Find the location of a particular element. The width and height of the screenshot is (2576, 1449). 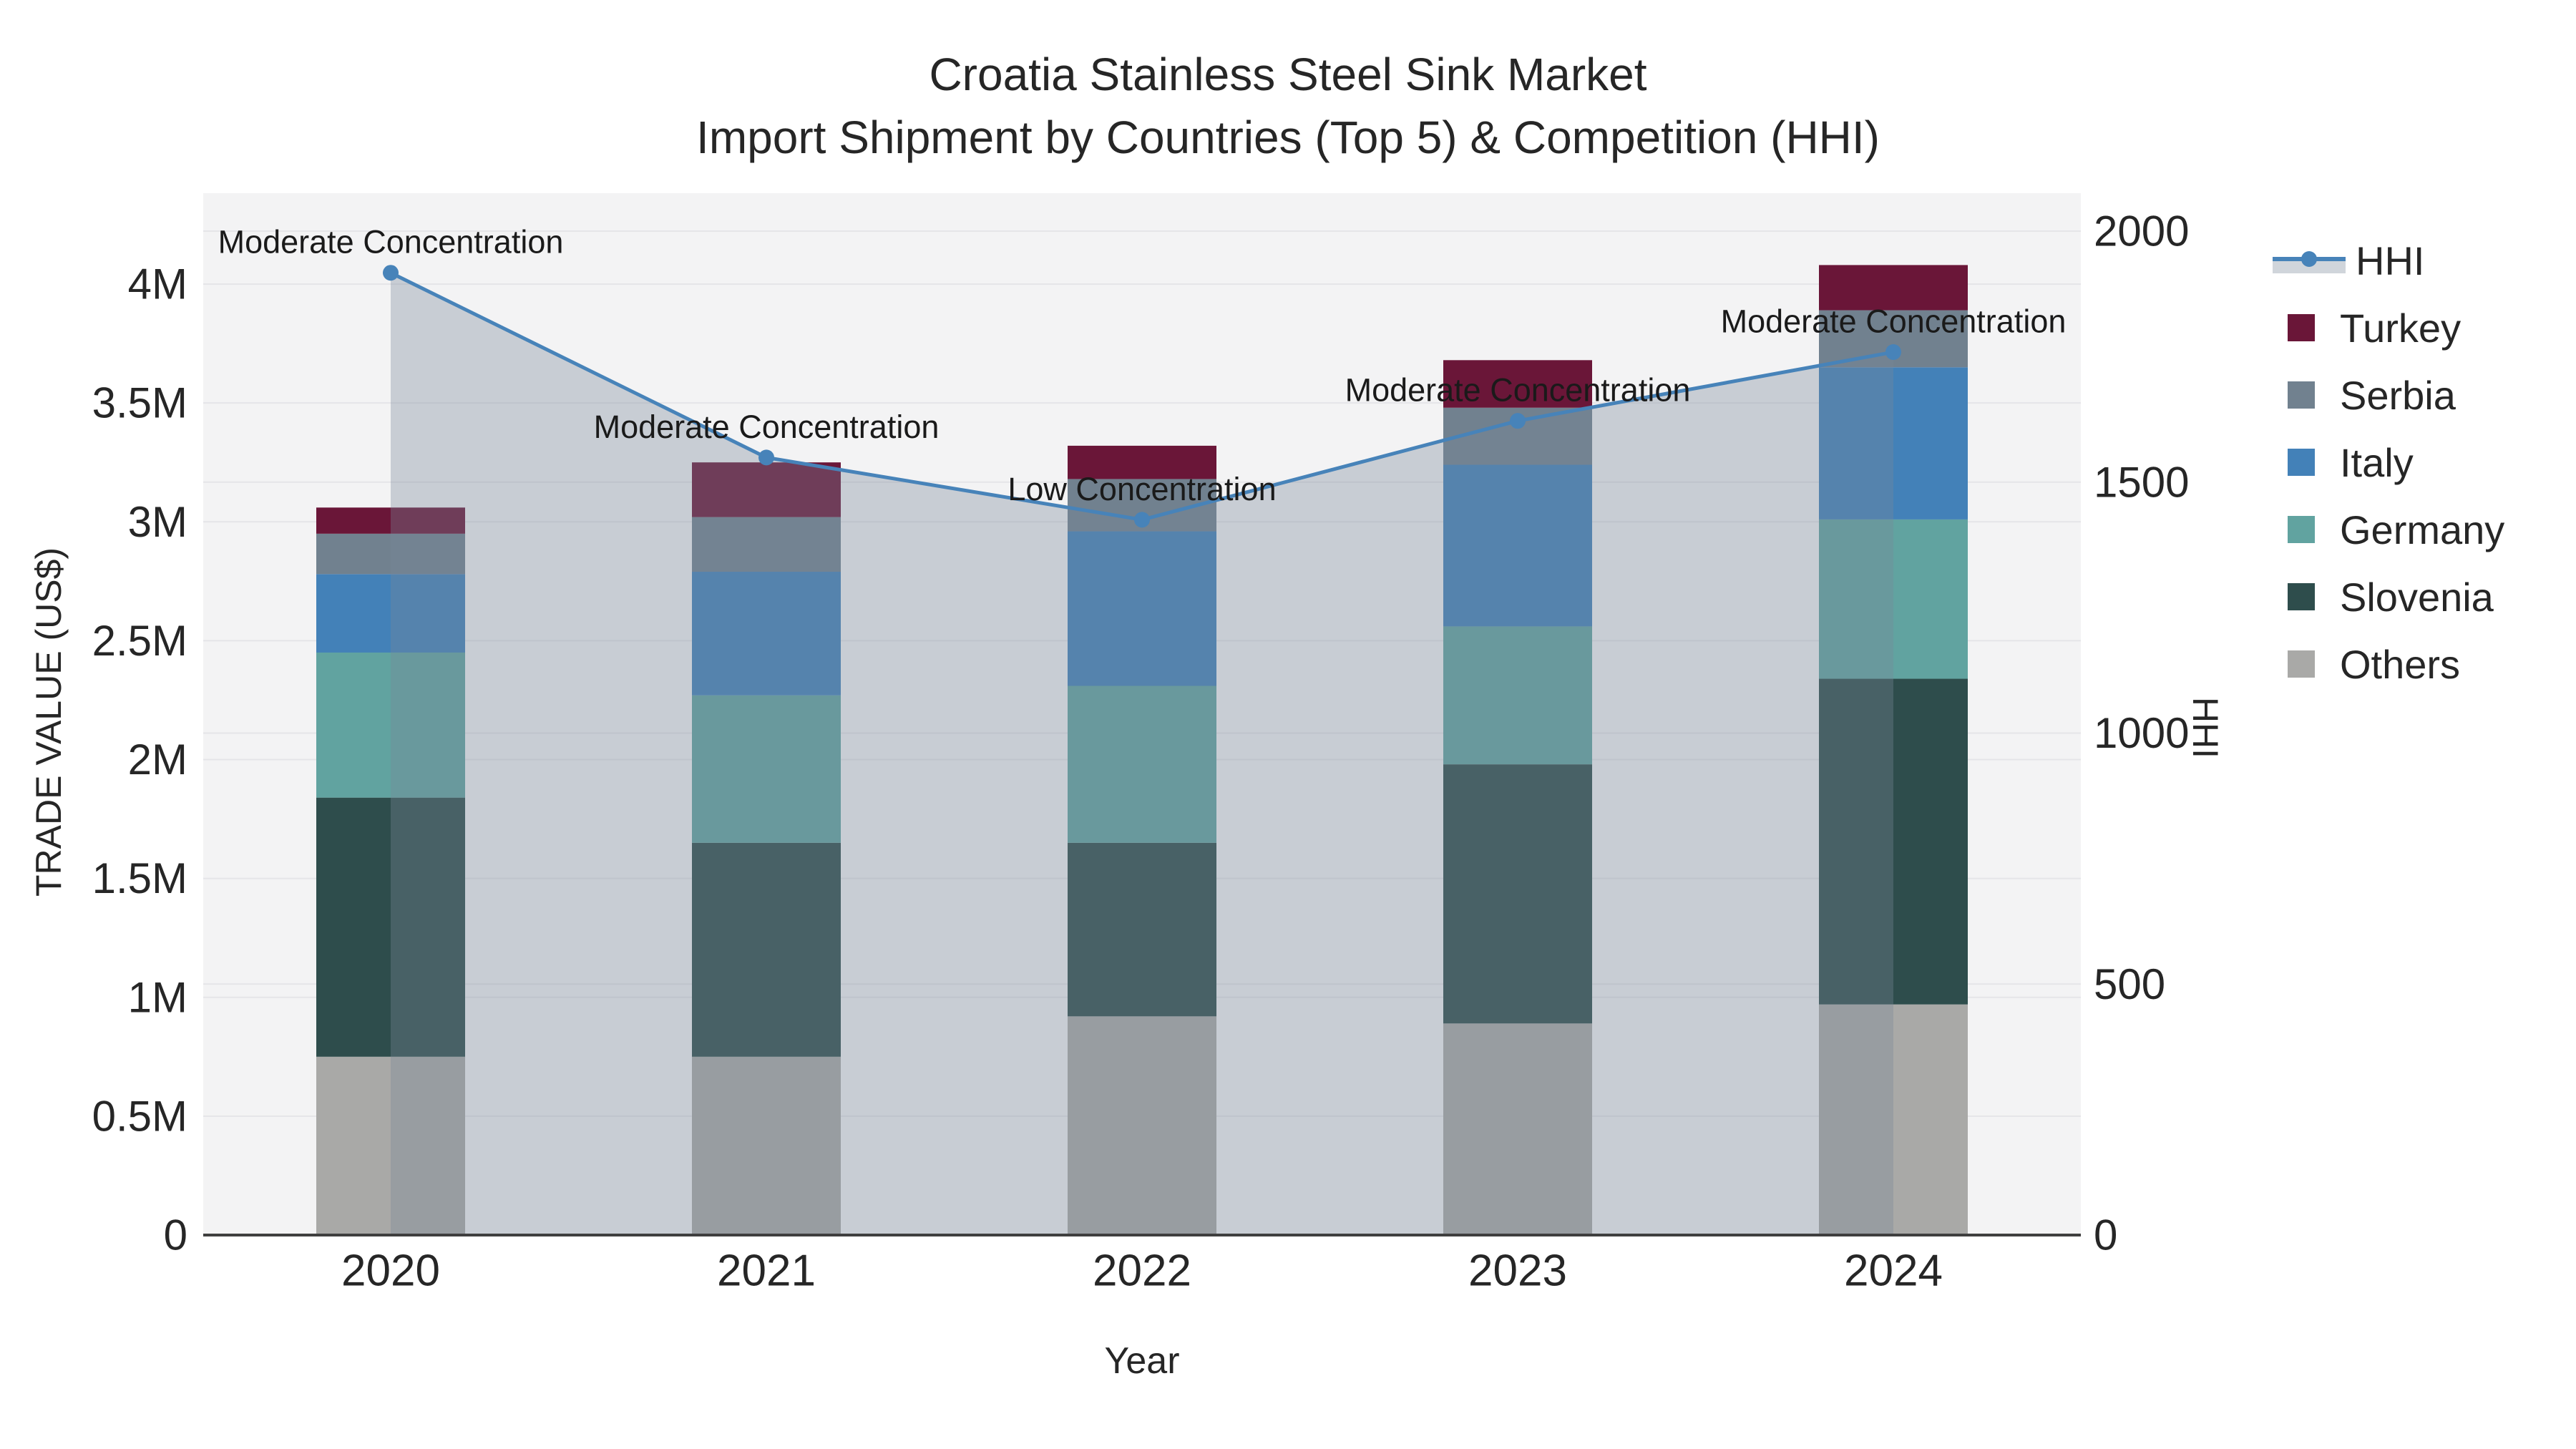

bar-segment-turkey-2021 is located at coordinates (766, 489).